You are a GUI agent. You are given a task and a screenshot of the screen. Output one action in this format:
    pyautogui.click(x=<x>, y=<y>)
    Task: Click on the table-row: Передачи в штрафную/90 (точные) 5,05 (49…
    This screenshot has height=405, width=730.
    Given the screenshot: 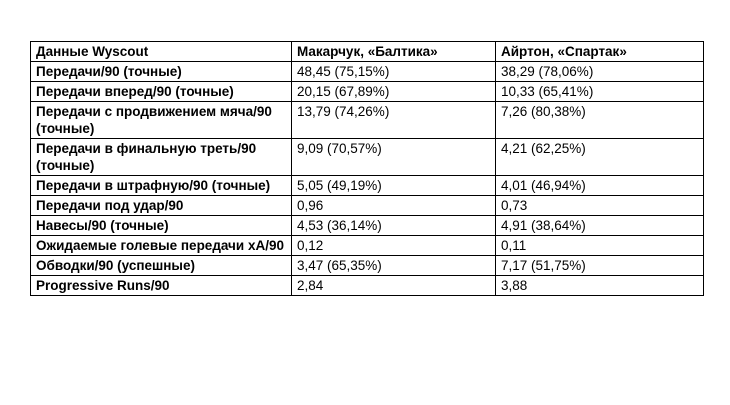 What is the action you would take?
    pyautogui.click(x=367, y=185)
    